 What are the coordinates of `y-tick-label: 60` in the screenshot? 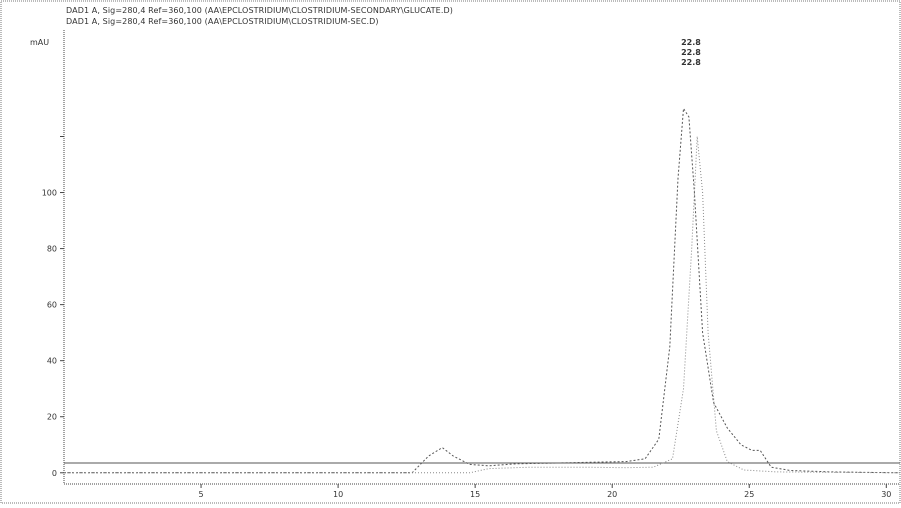 It's located at (52, 305).